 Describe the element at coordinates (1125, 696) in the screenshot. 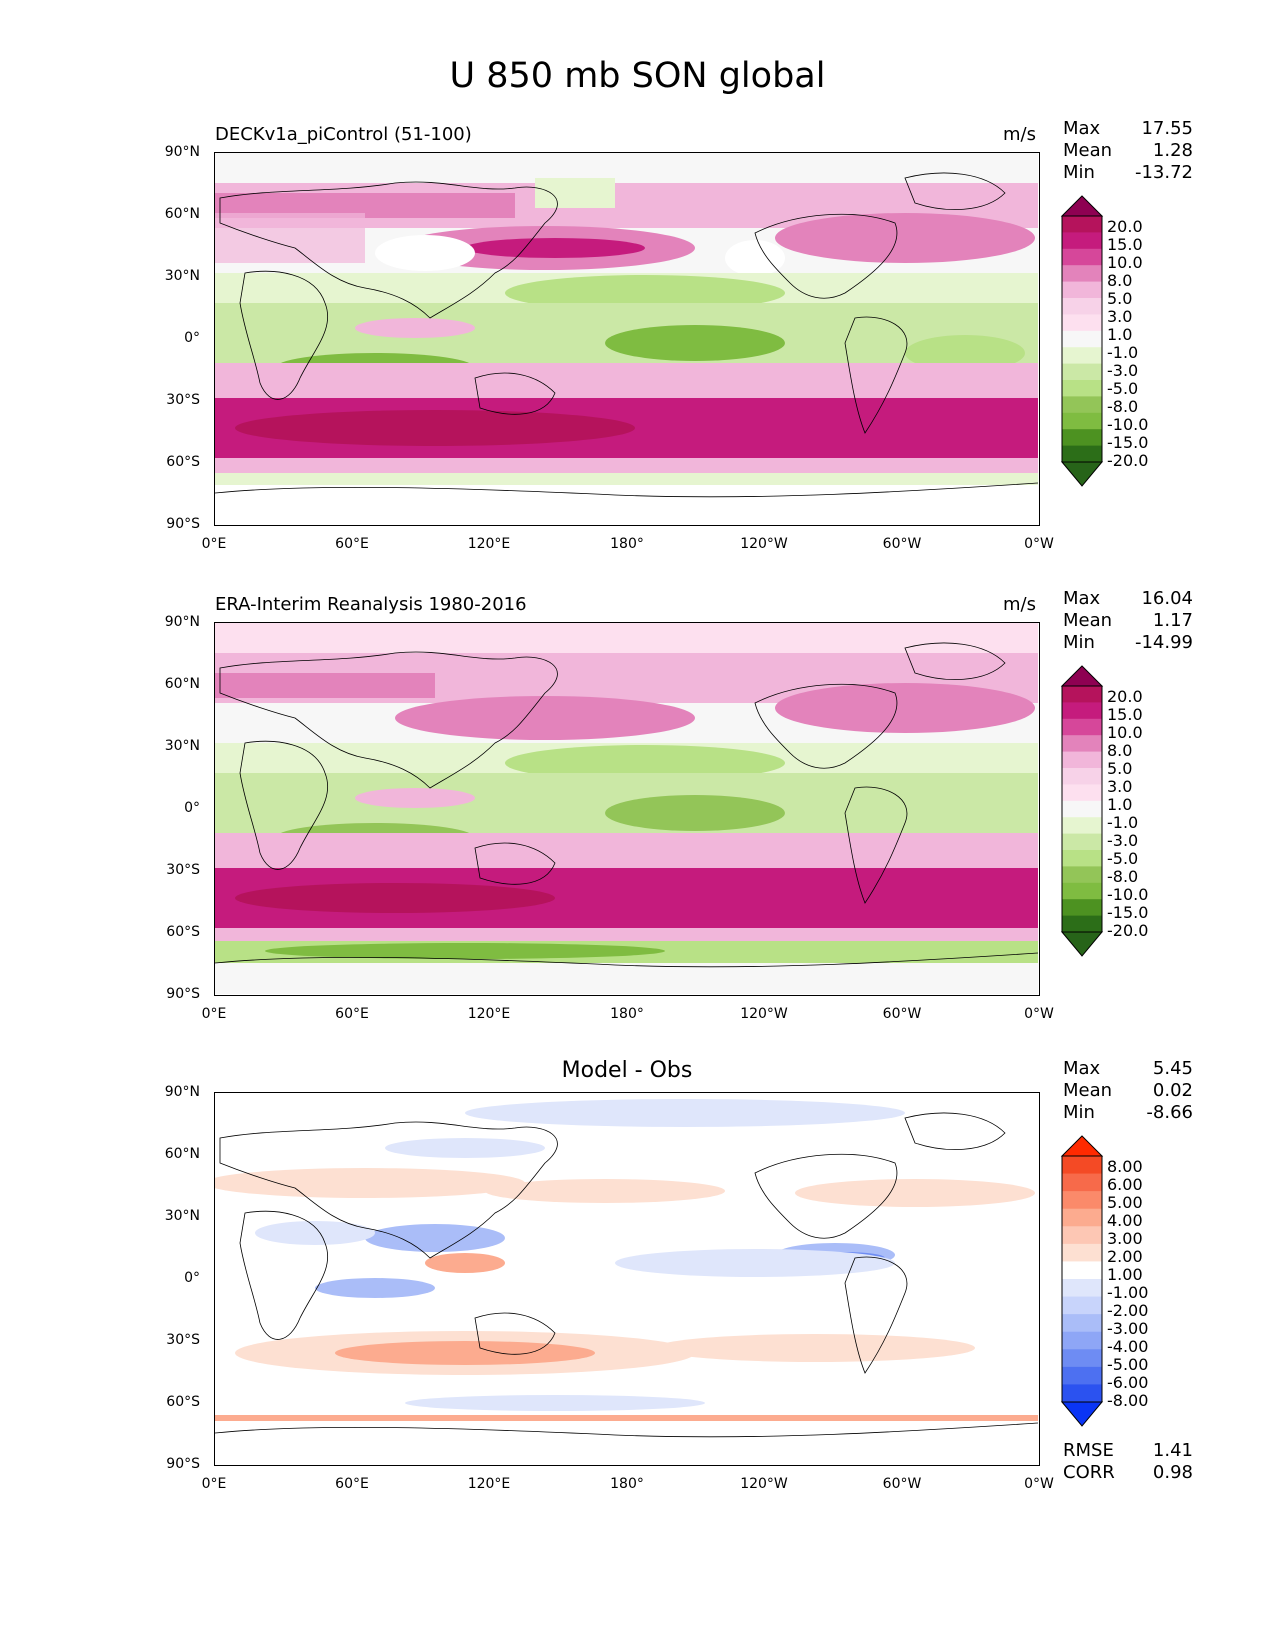

I see `colorbar-tick-label: 20.0` at that location.